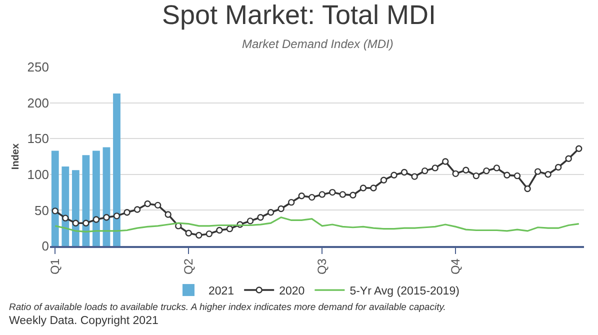  I want to click on y-tick-label: 100, so click(38, 174).